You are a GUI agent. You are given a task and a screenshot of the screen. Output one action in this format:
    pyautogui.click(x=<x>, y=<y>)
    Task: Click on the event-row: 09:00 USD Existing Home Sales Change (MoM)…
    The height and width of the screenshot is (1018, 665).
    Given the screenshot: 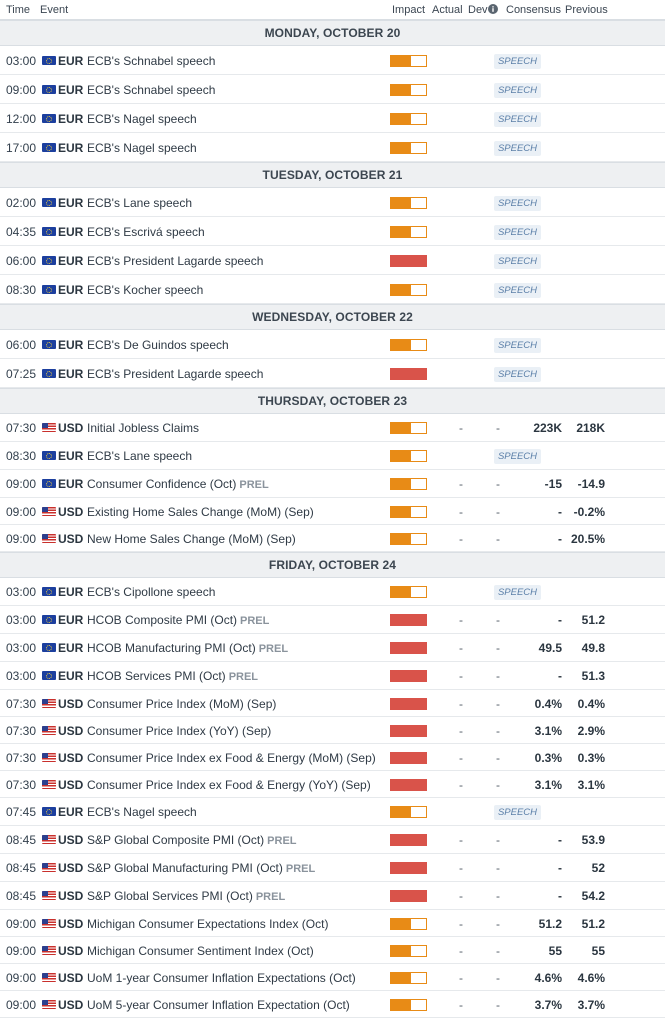 What is the action you would take?
    pyautogui.click(x=332, y=511)
    